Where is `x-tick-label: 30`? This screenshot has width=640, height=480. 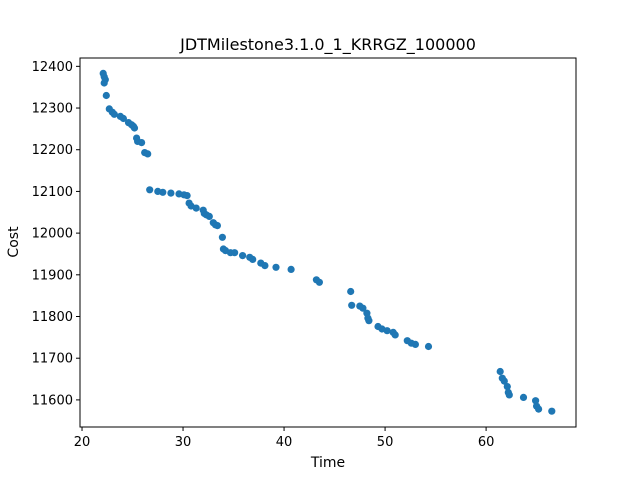
x-tick-label: 30 is located at coordinates (183, 442).